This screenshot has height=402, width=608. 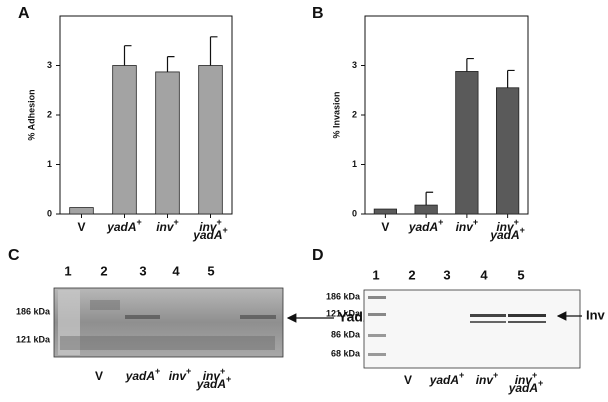 I want to click on panel-letter: A, so click(x=24, y=13).